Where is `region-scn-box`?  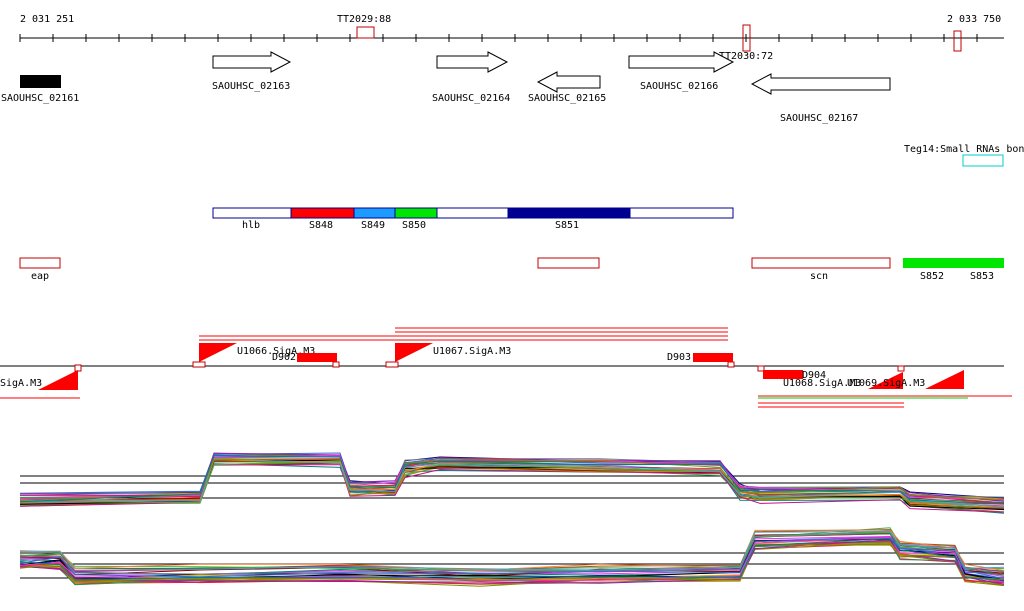 region-scn-box is located at coordinates (821, 263).